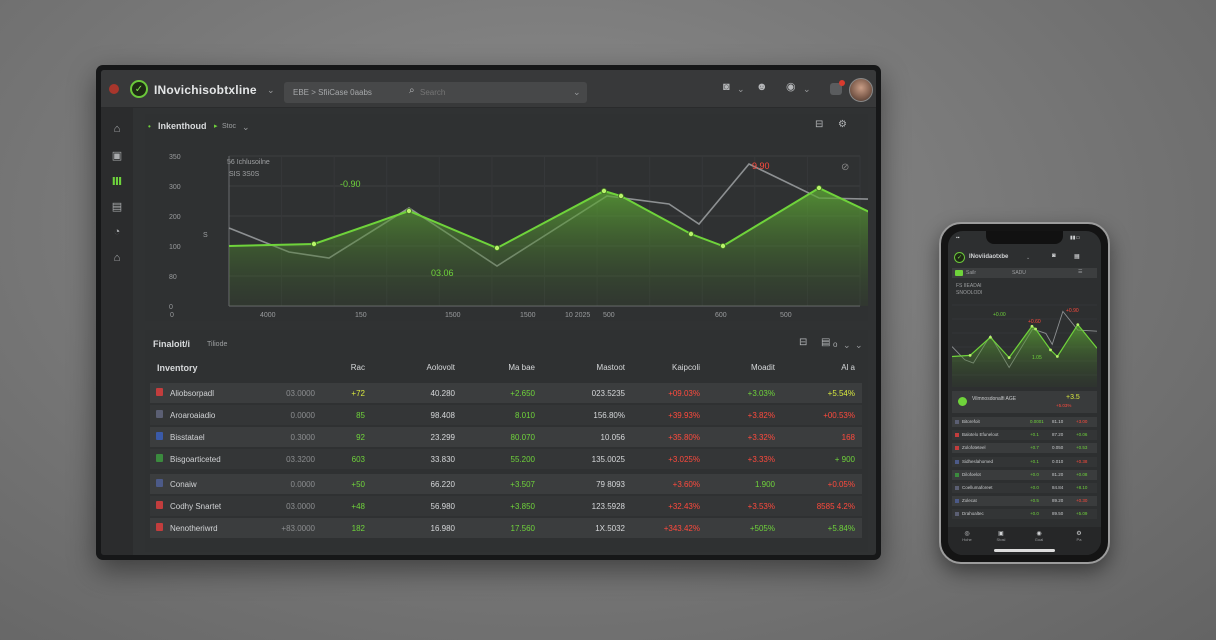 The image size is (1216, 640). Describe the element at coordinates (524, 415) in the screenshot. I see `row-cell-c3: 8.010` at that location.